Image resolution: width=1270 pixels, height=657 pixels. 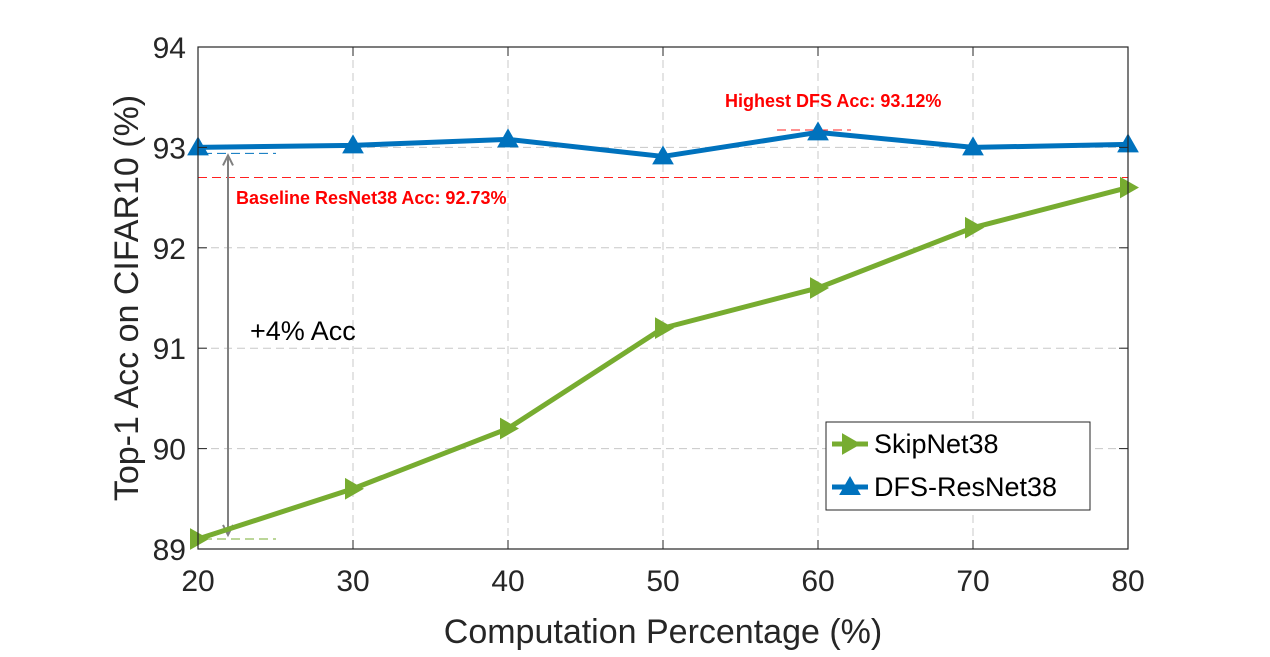 What do you see at coordinates (507, 581) in the screenshot?
I see `x-tick-label: 40` at bounding box center [507, 581].